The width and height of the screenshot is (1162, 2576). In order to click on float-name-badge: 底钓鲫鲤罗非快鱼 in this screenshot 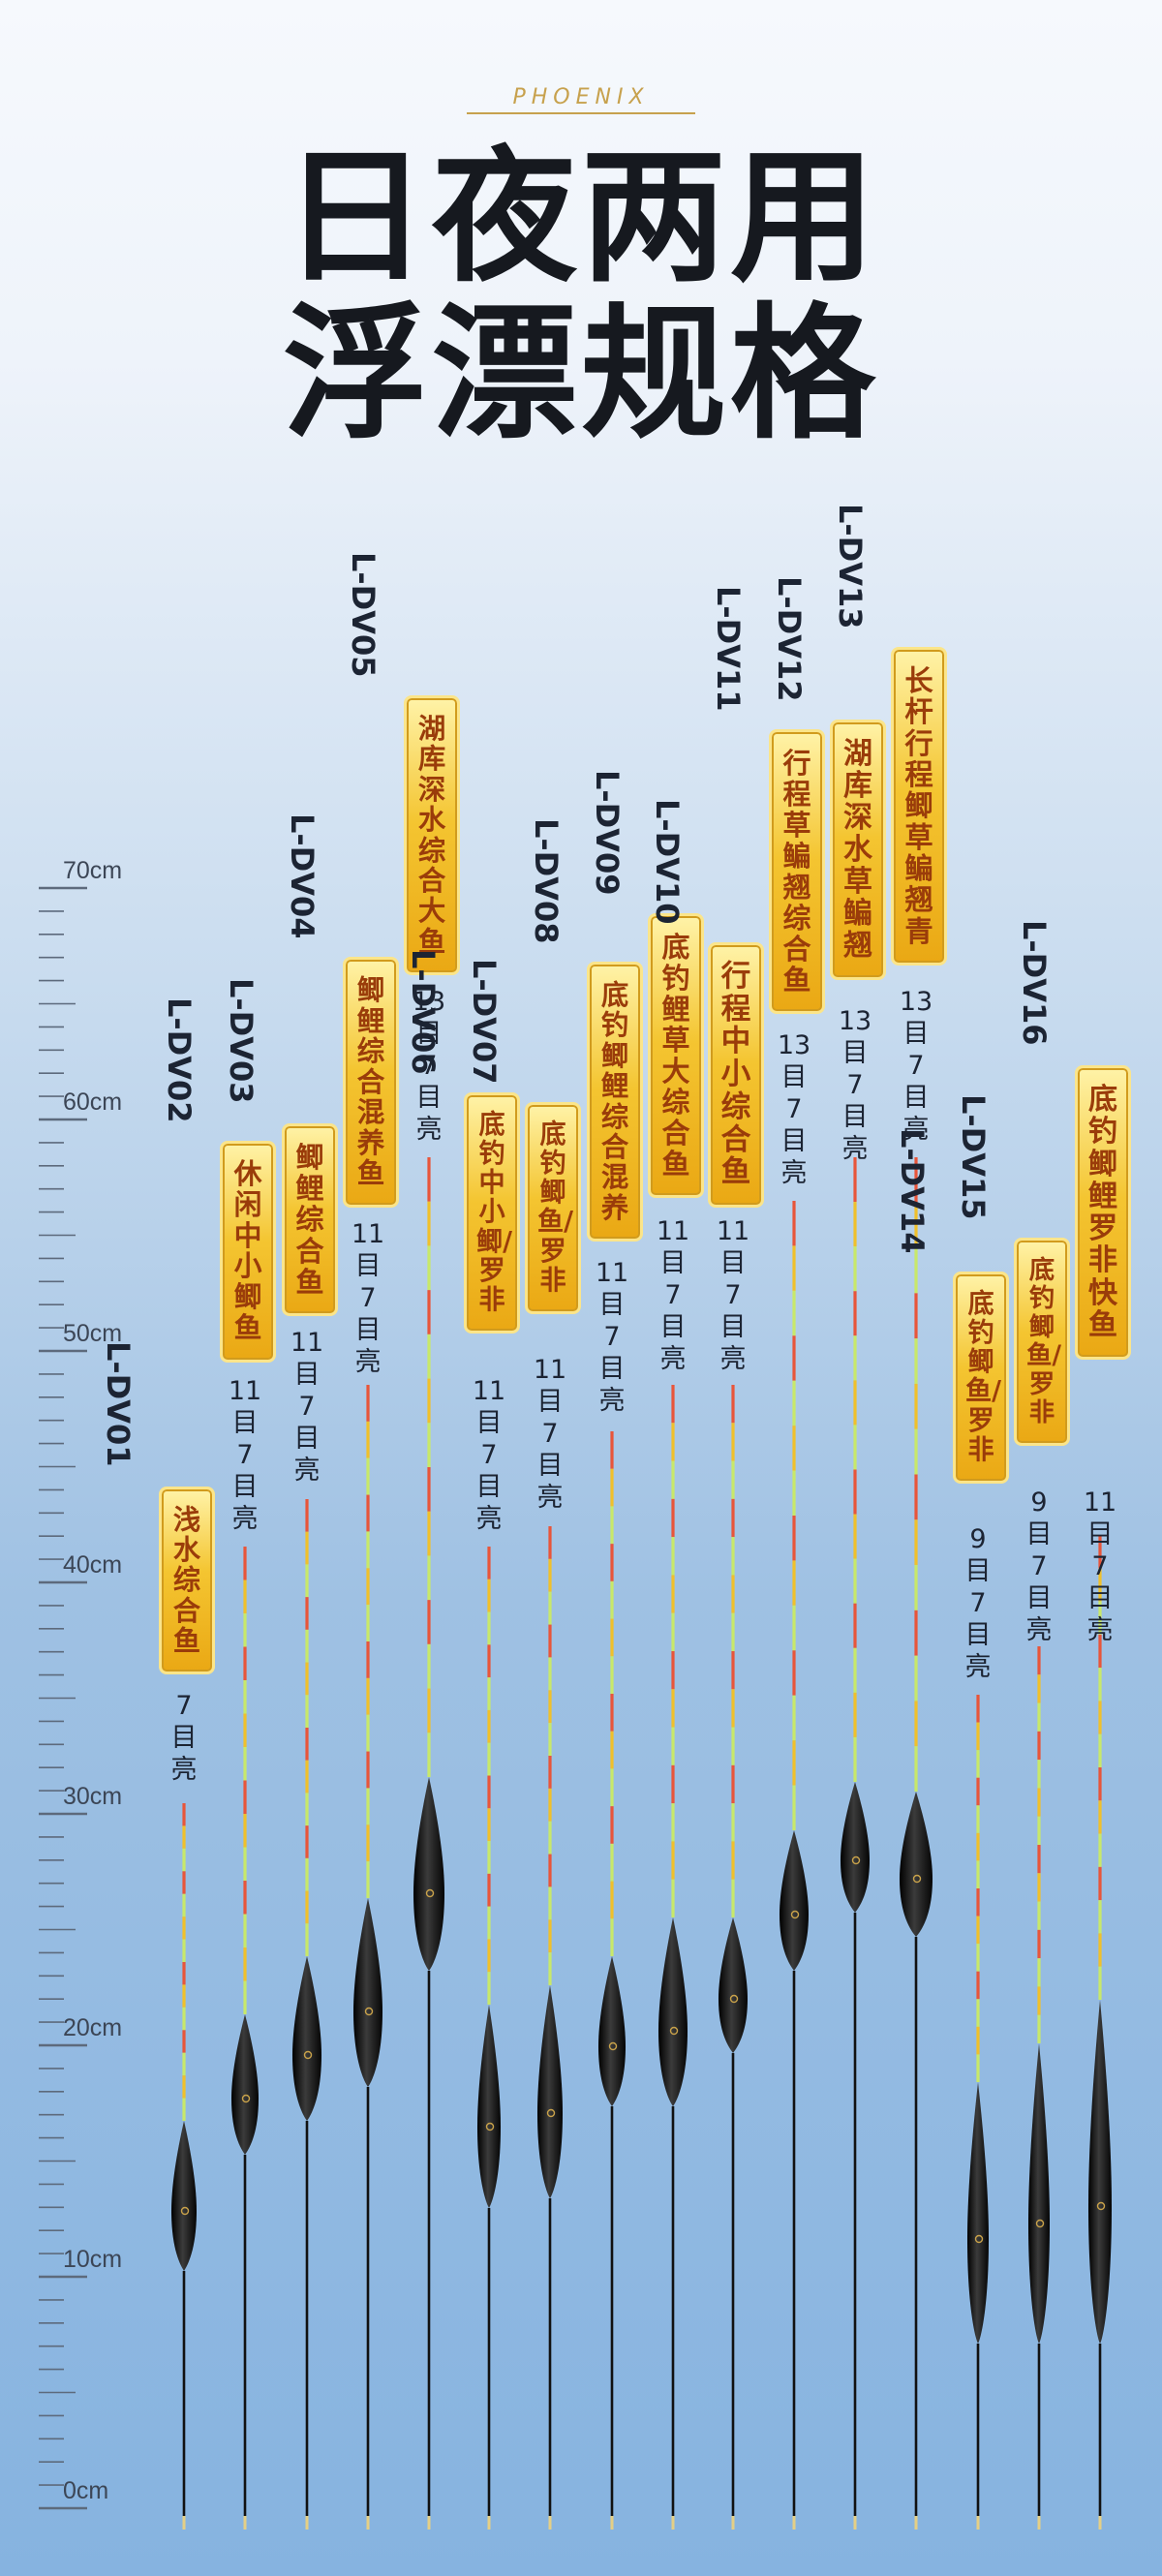, I will do `click(1103, 1212)`.